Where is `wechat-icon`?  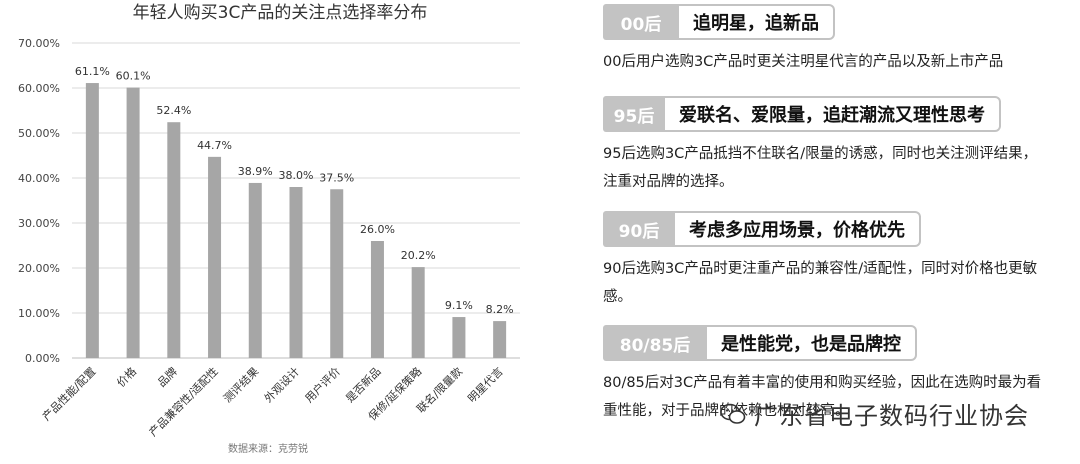 wechat-icon is located at coordinates (733, 413).